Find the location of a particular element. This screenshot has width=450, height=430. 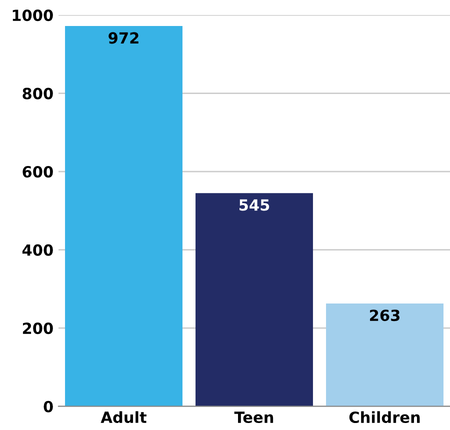

x-tick-label: Adult is located at coordinates (123, 417).